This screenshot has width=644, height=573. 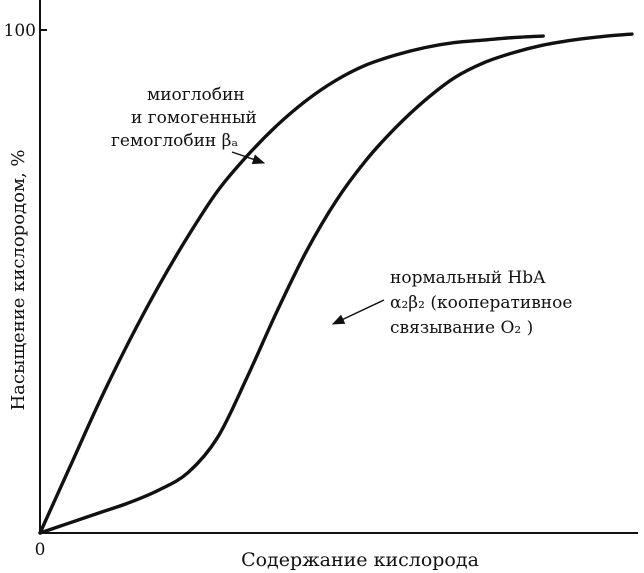 What do you see at coordinates (248, 158) in the screenshot?
I see `myoglobin-arrow` at bounding box center [248, 158].